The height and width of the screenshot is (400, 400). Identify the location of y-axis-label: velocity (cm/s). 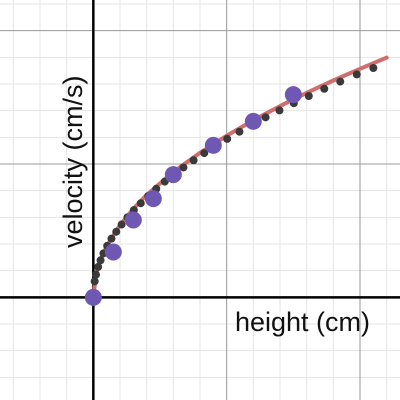
(73, 161).